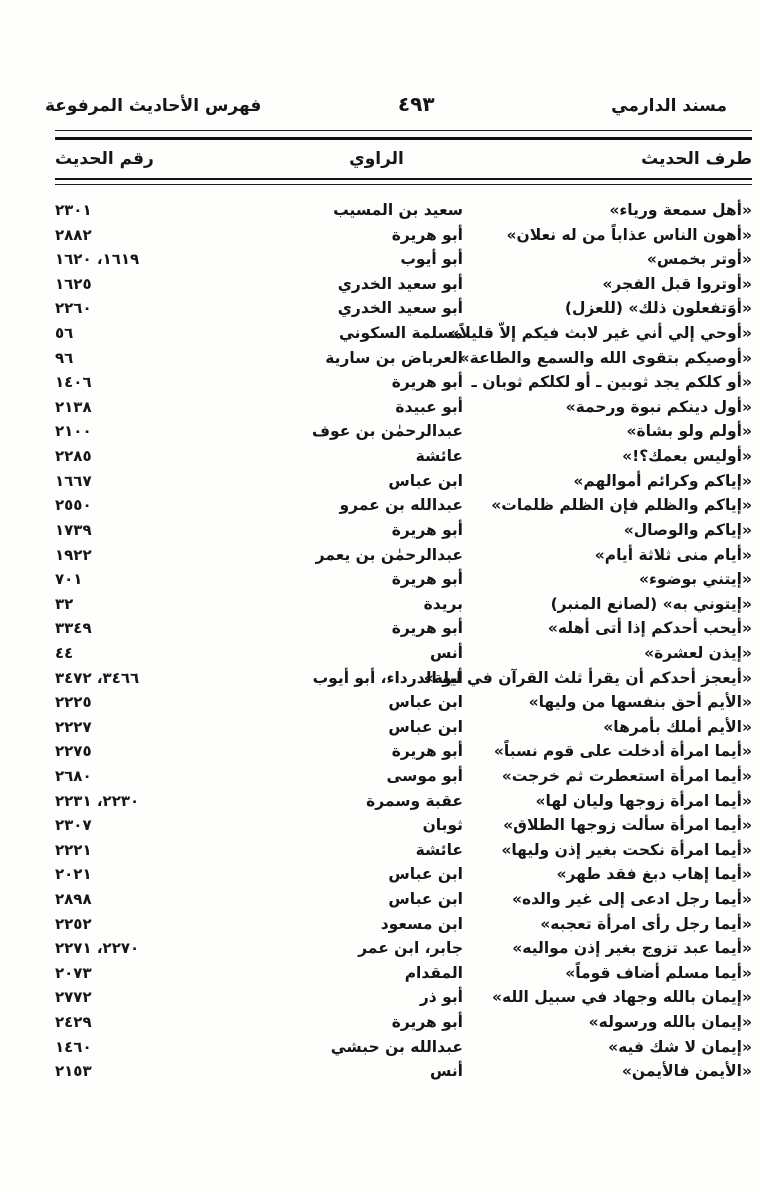 This screenshot has height=1192, width=760. What do you see at coordinates (646, 923) in the screenshot?
I see `hadith-text: «أيما رجل رأى امرأة تعجبه»` at bounding box center [646, 923].